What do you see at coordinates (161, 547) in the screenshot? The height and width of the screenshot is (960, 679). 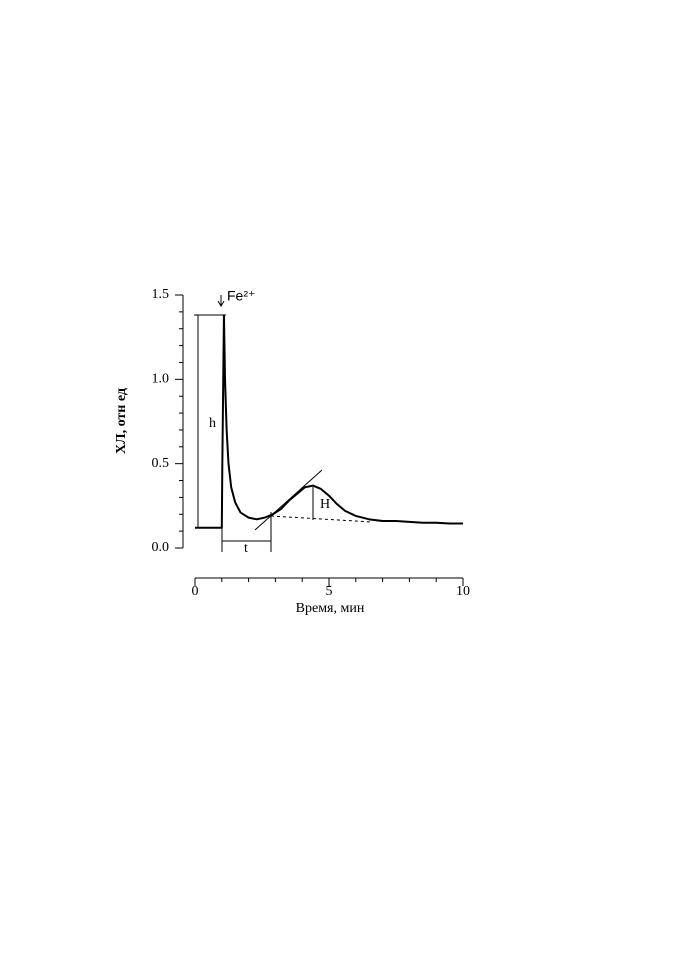 I see `y-tick-label: 0.0` at bounding box center [161, 547].